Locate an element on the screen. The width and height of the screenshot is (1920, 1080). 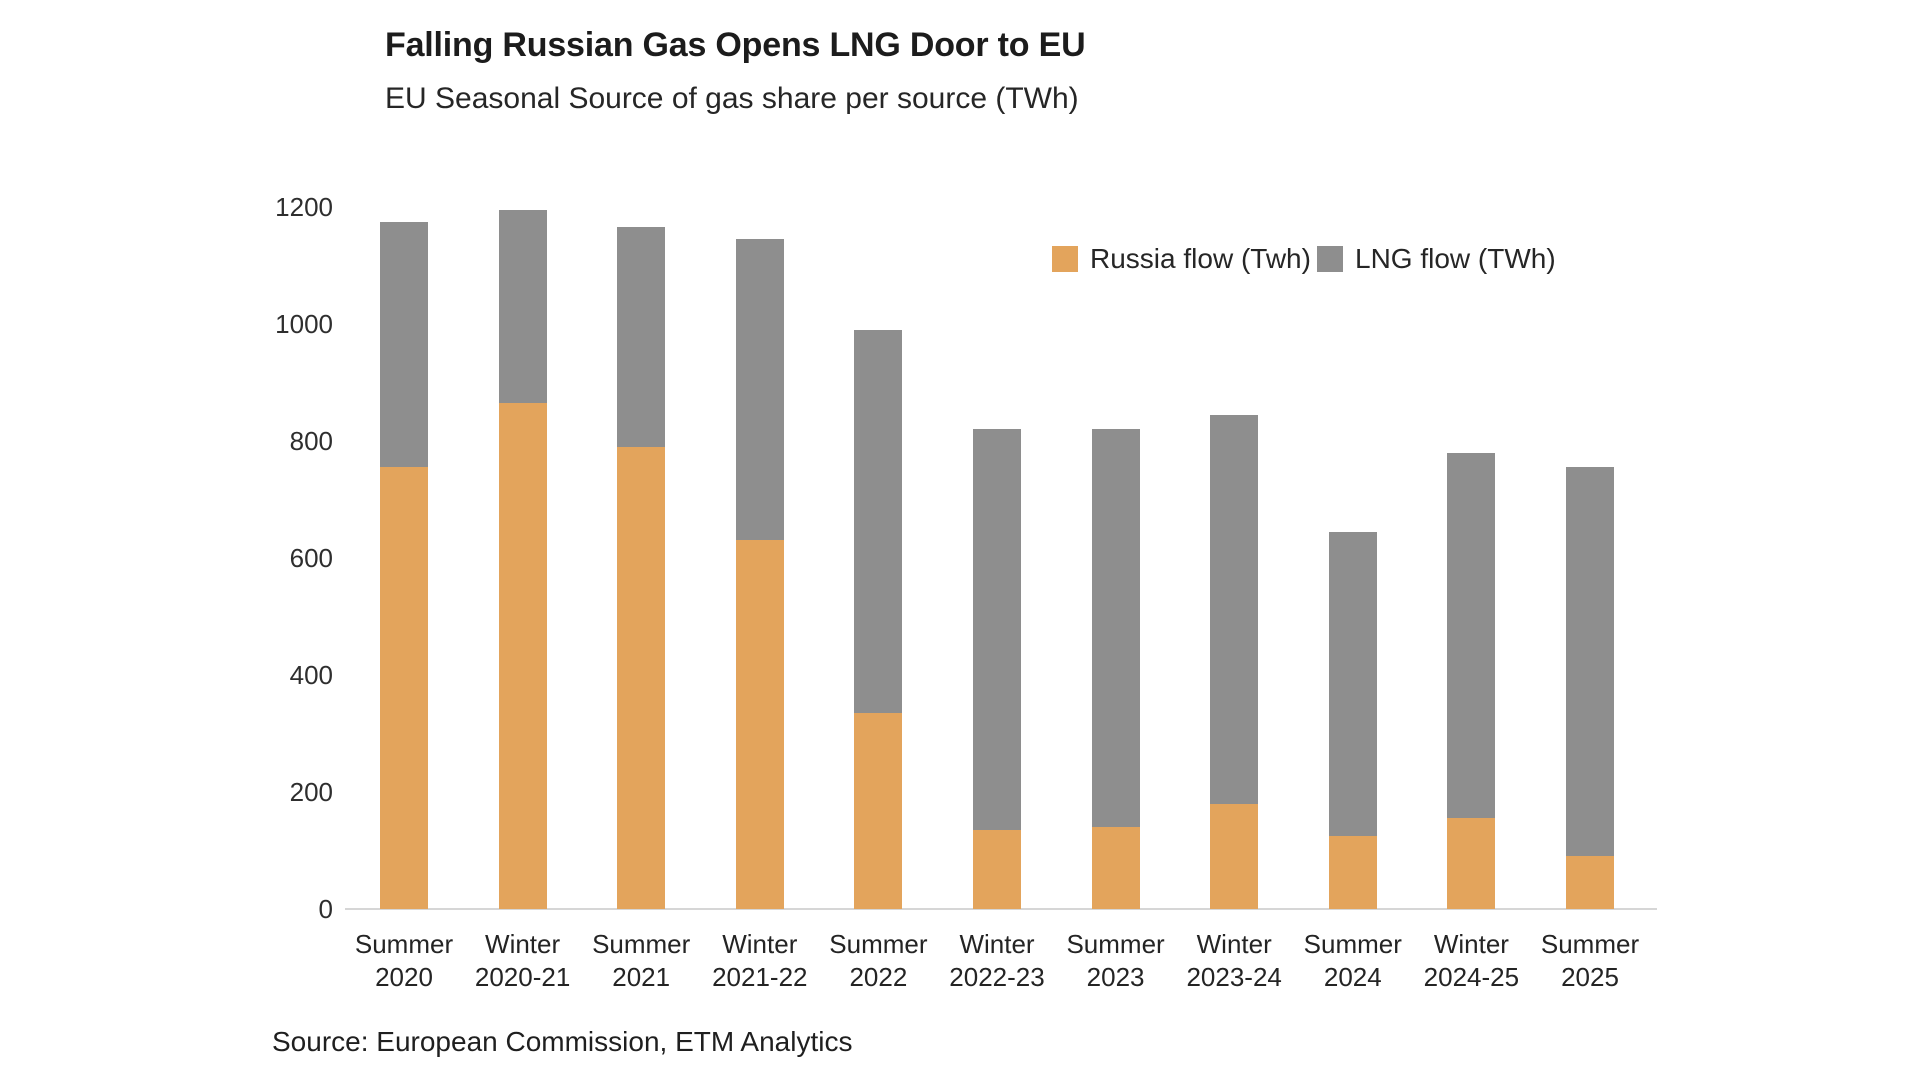
x-category-label: Winter 2022-23 is located at coordinates (997, 960).